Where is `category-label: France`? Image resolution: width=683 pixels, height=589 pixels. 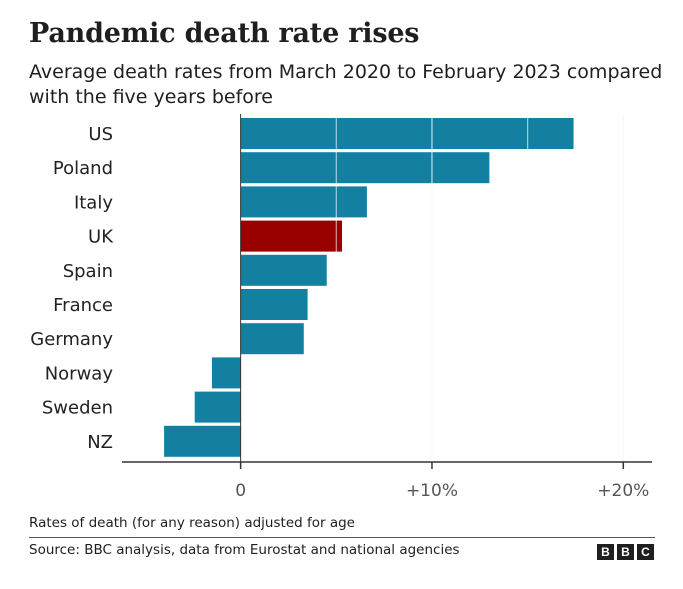
category-label: France is located at coordinates (83, 305).